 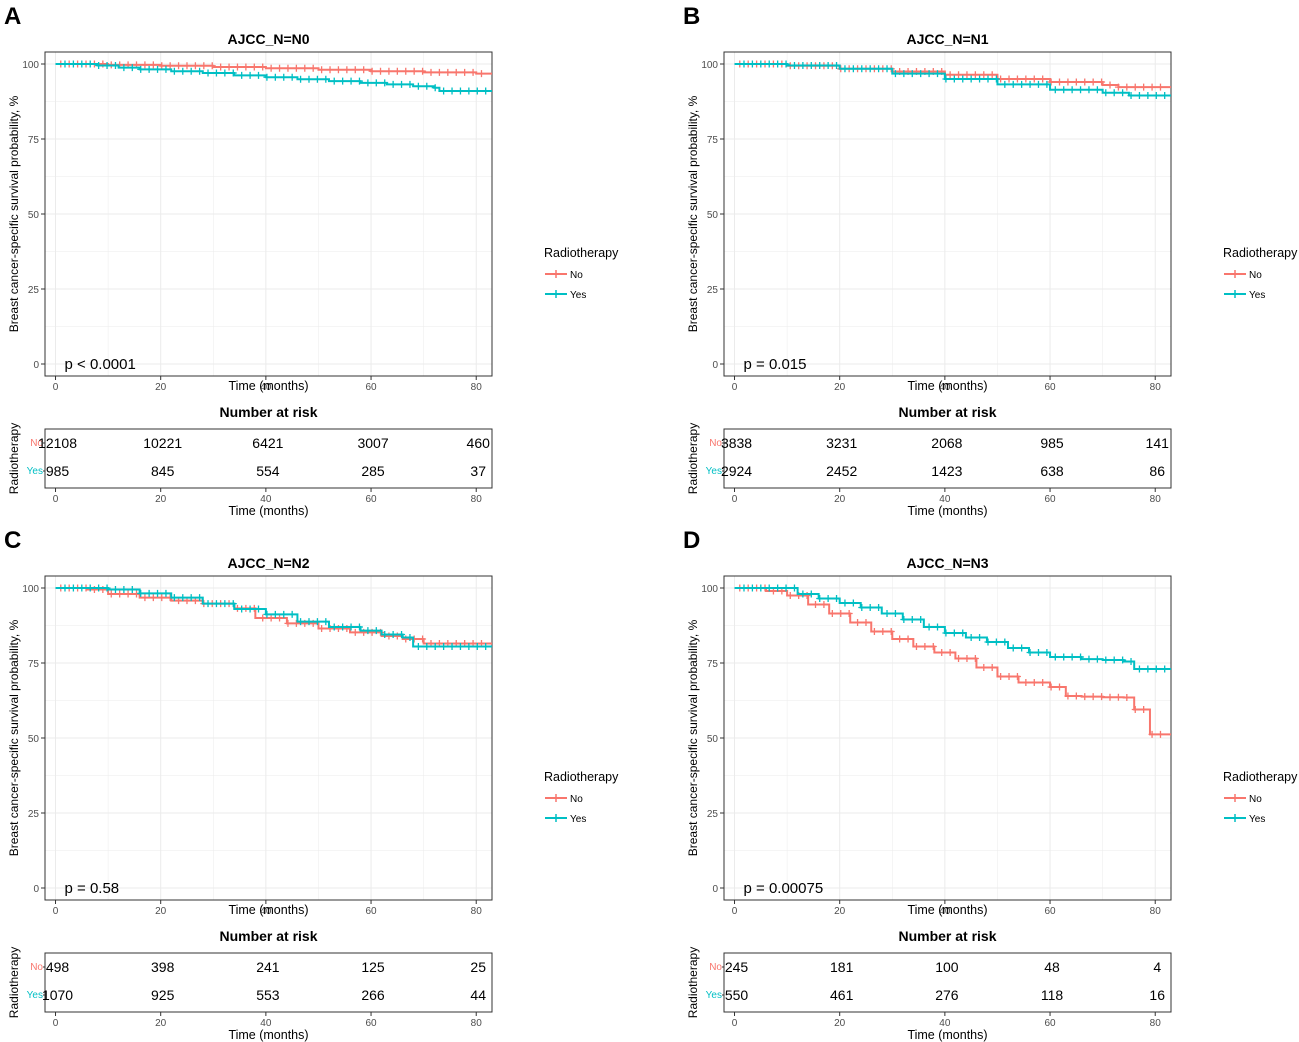 I want to click on x-tick-label: 0, so click(x=56, y=911).